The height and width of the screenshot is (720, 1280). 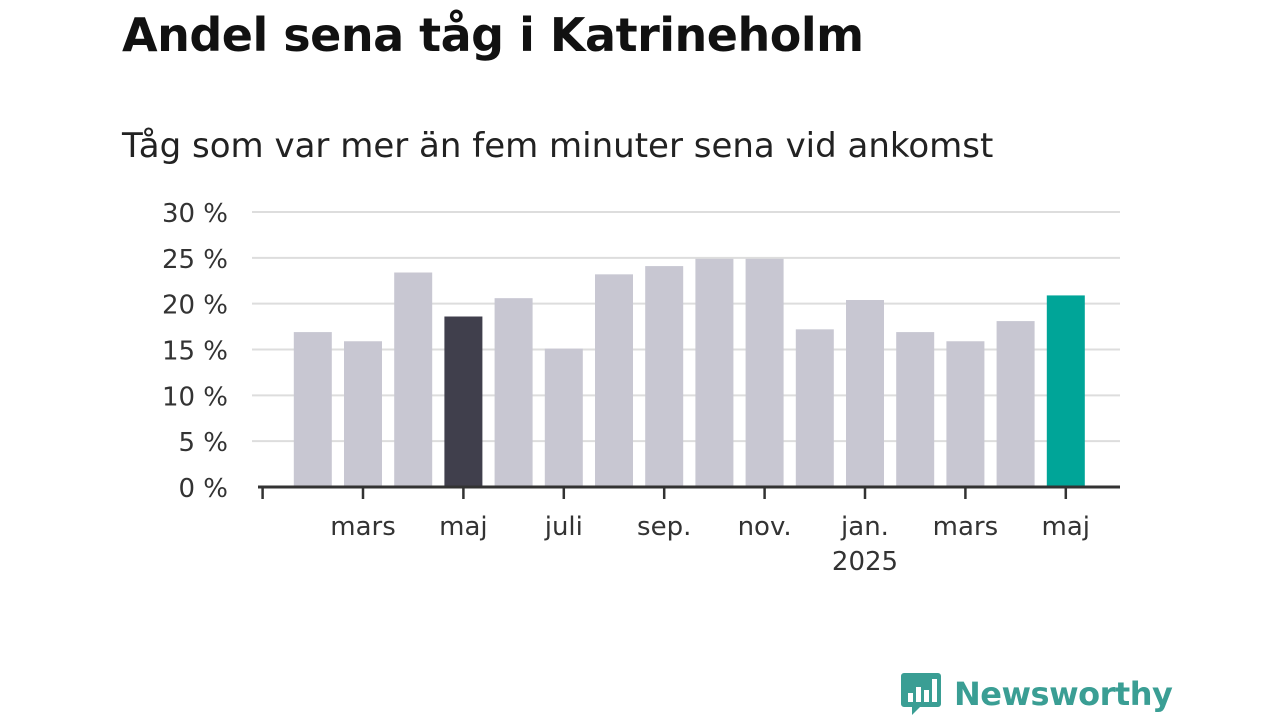 I want to click on y-tick-label: 15 %, so click(x=195, y=352).